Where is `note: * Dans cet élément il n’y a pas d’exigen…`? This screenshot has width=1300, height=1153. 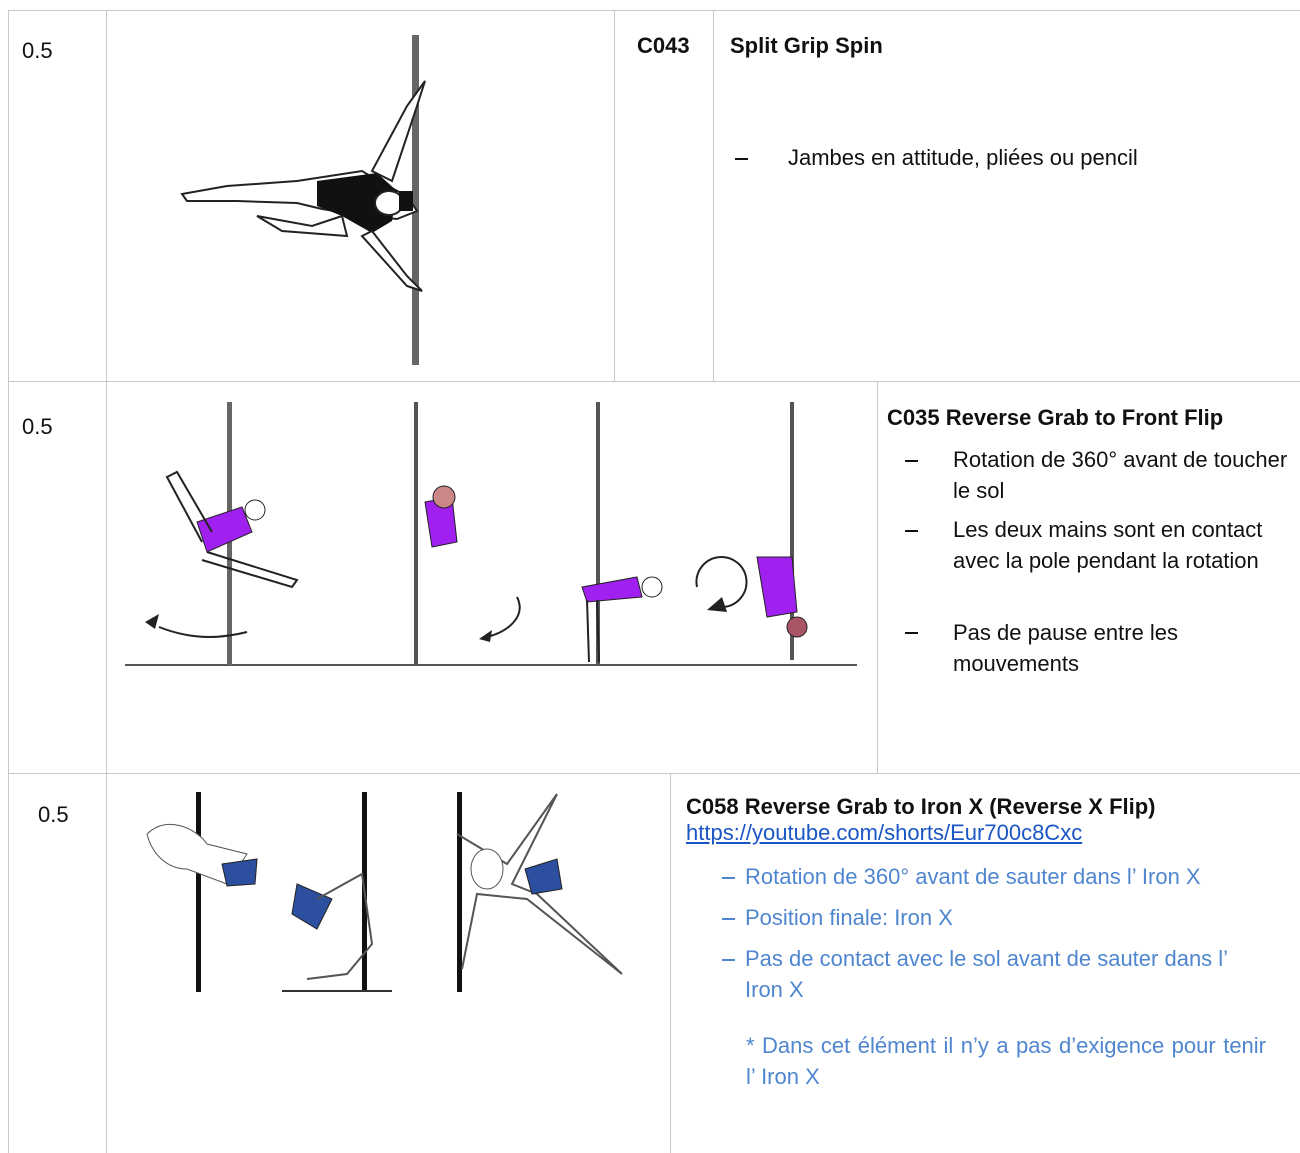
note: * Dans cet élément il n’y a pas d’exigen… is located at coordinates (1006, 1061).